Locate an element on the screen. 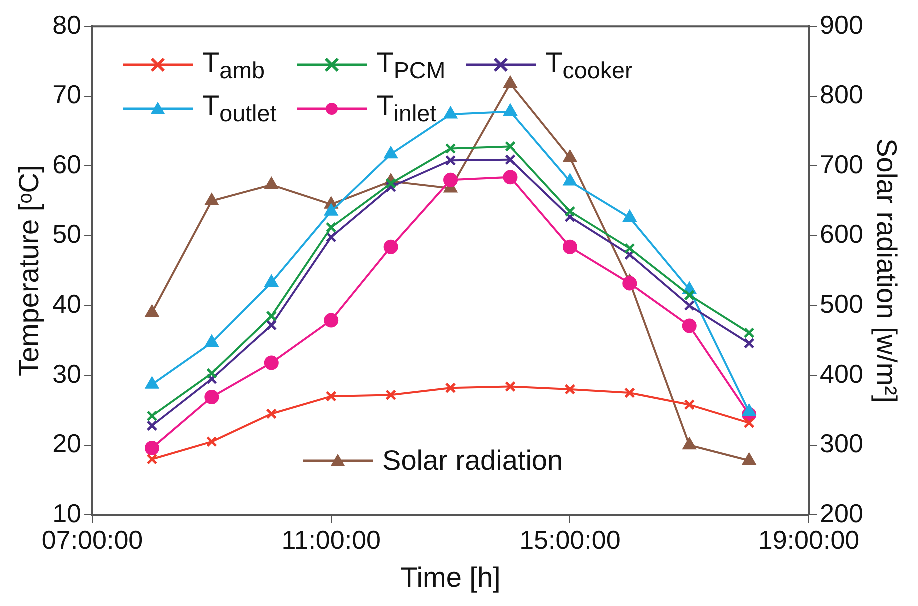 The height and width of the screenshot is (606, 918). legend-label: T$_{PCM}$ is located at coordinates (411, 65).